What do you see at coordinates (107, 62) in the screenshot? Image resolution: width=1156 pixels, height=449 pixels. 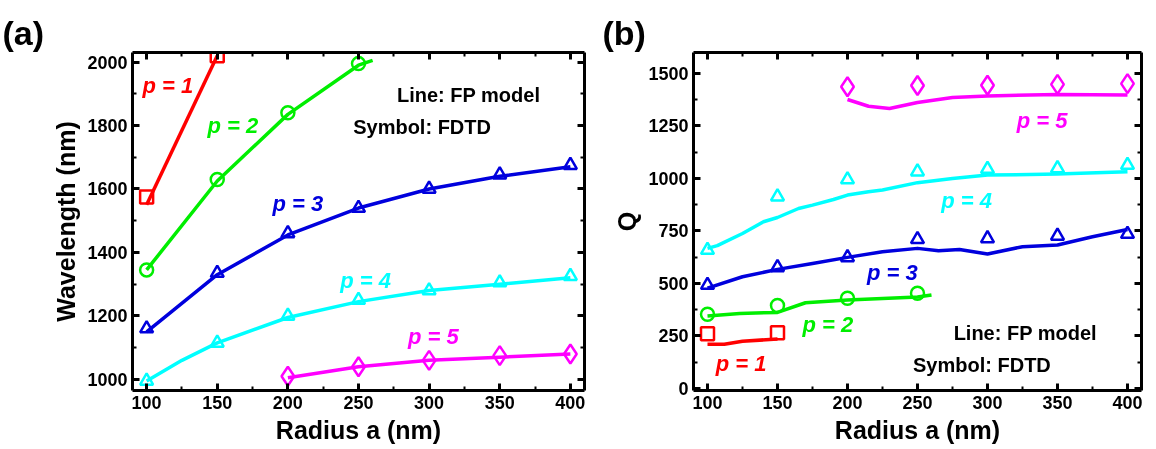 I see `y-tick-label: 2000` at bounding box center [107, 62].